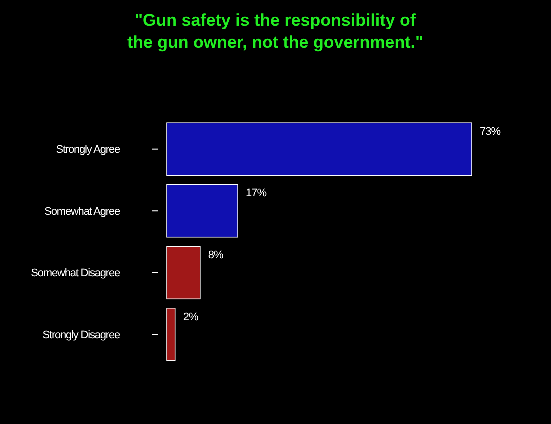 The image size is (551, 424). What do you see at coordinates (216, 255) in the screenshot?
I see `data-label: 8%` at bounding box center [216, 255].